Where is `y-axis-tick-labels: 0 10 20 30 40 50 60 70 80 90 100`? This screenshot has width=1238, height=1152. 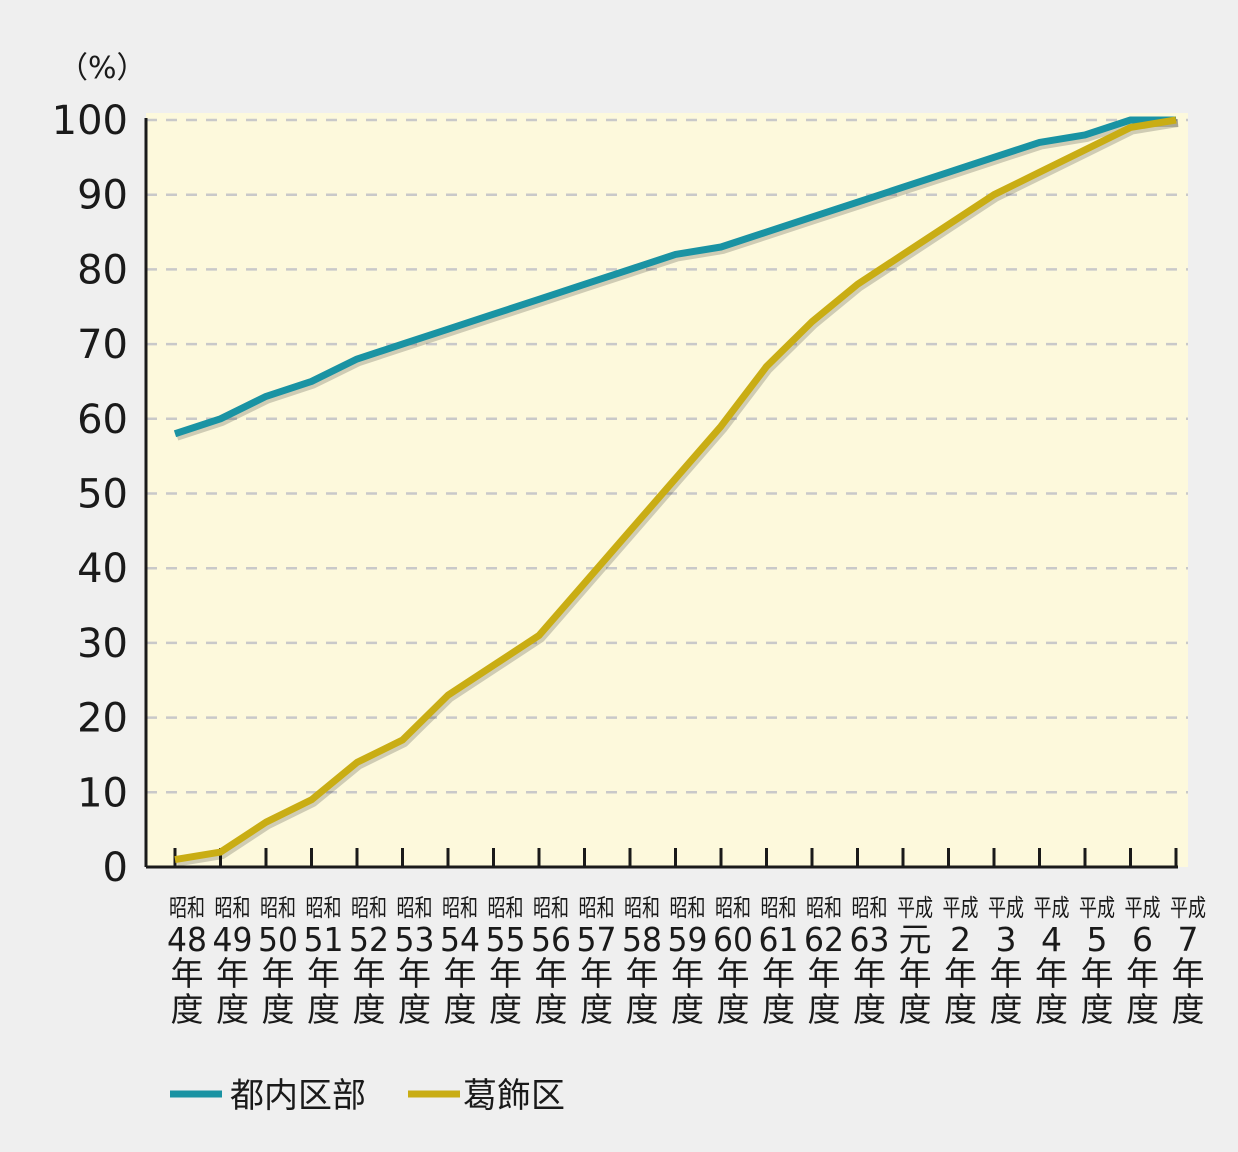 y-axis-tick-labels: 0 10 20 30 40 50 60 70 80 90 100 is located at coordinates (90, 494).